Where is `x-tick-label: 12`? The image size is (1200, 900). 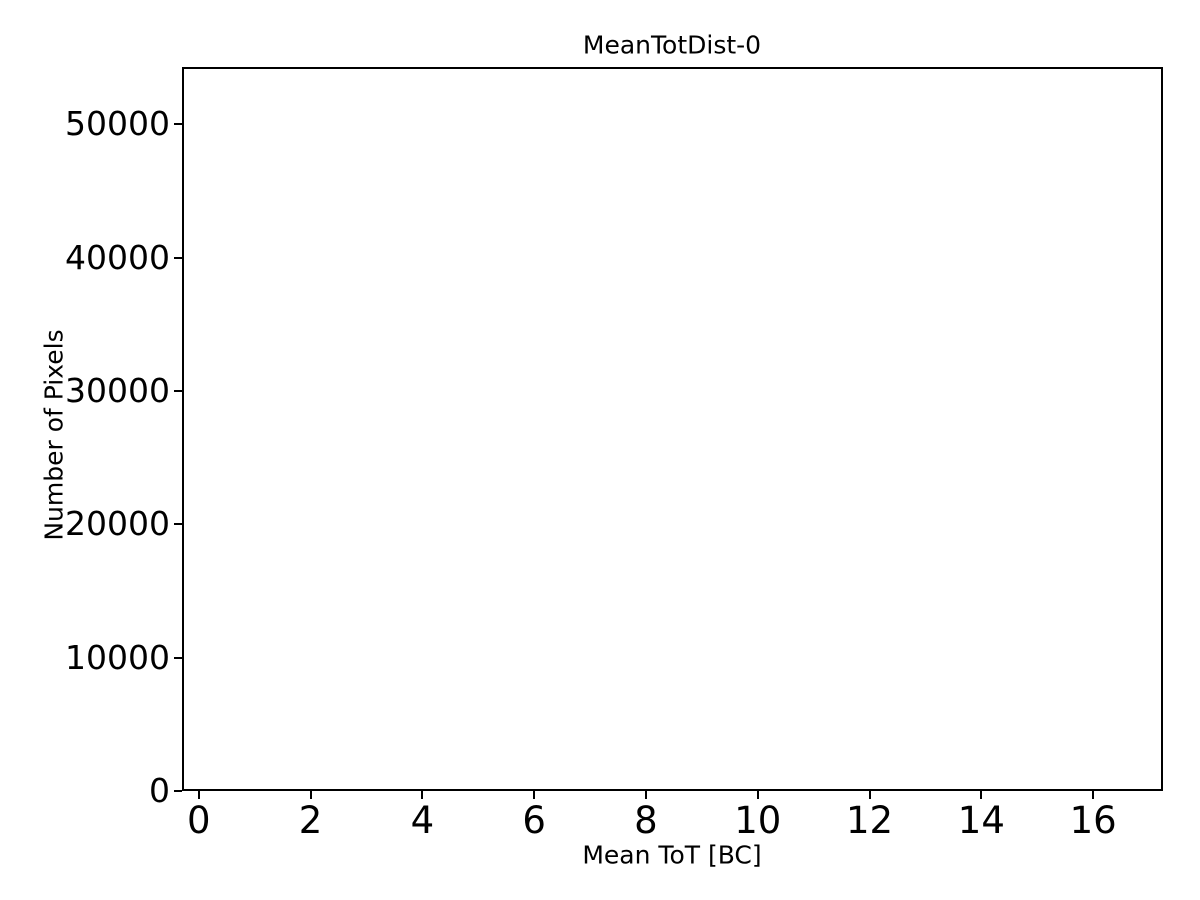 x-tick-label: 12 is located at coordinates (869, 820).